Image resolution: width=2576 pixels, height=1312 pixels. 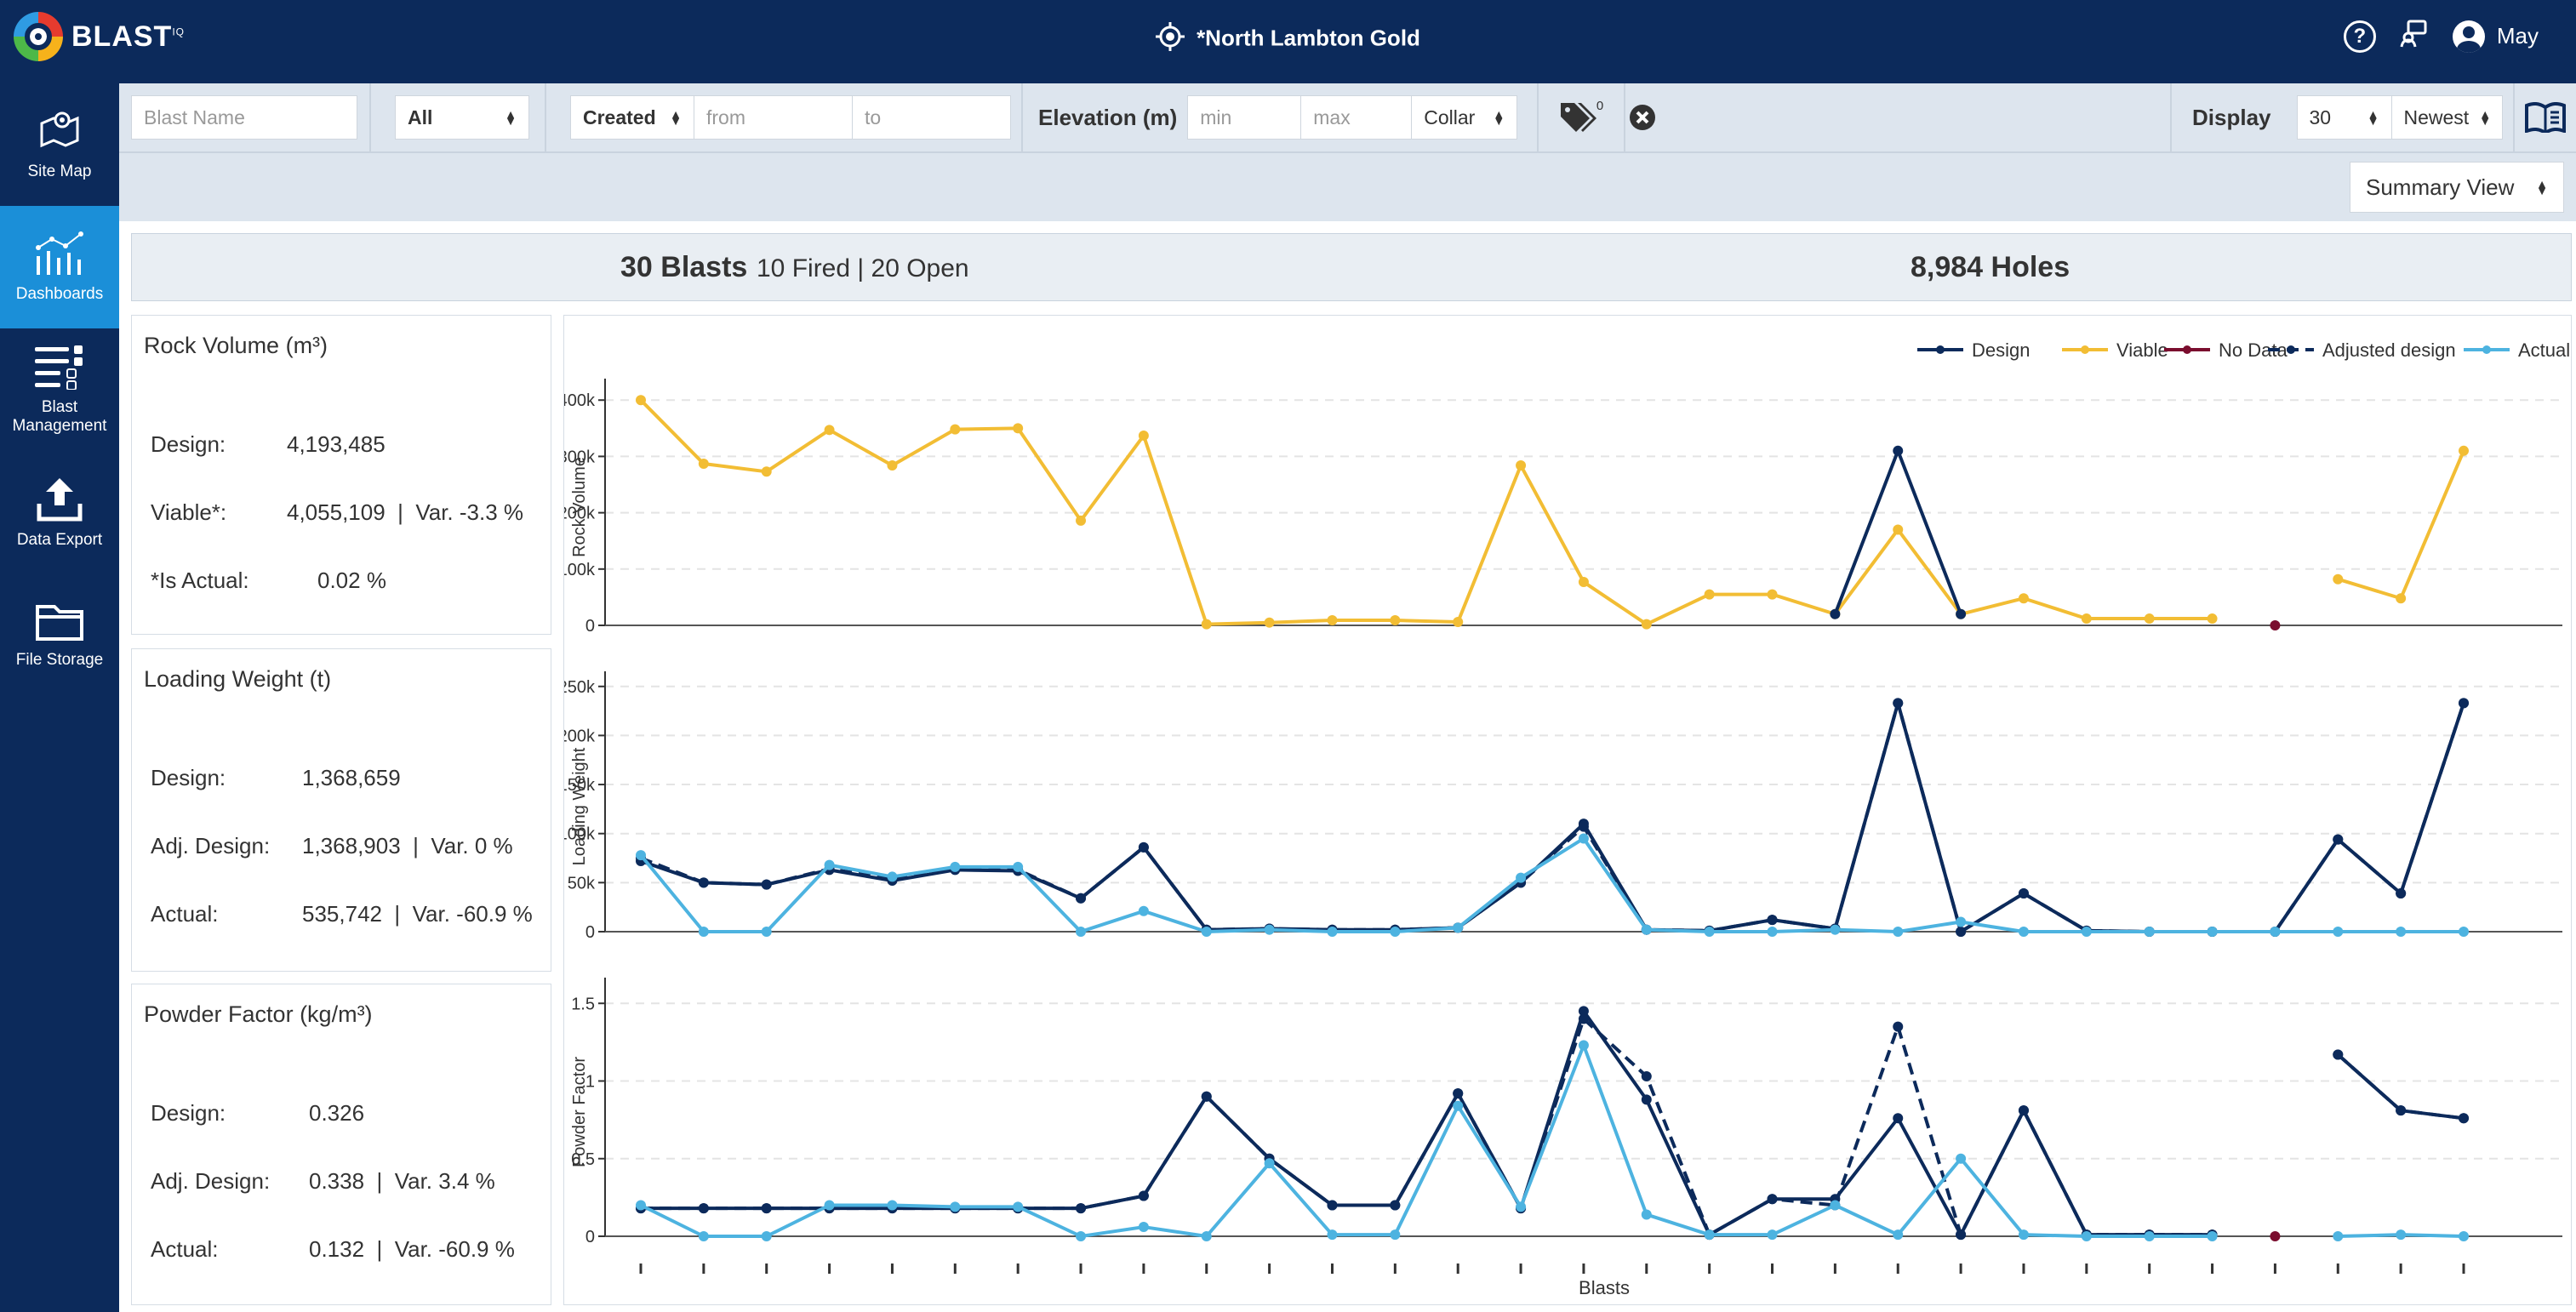 I want to click on design-value: 1,368,659, so click(x=351, y=777).